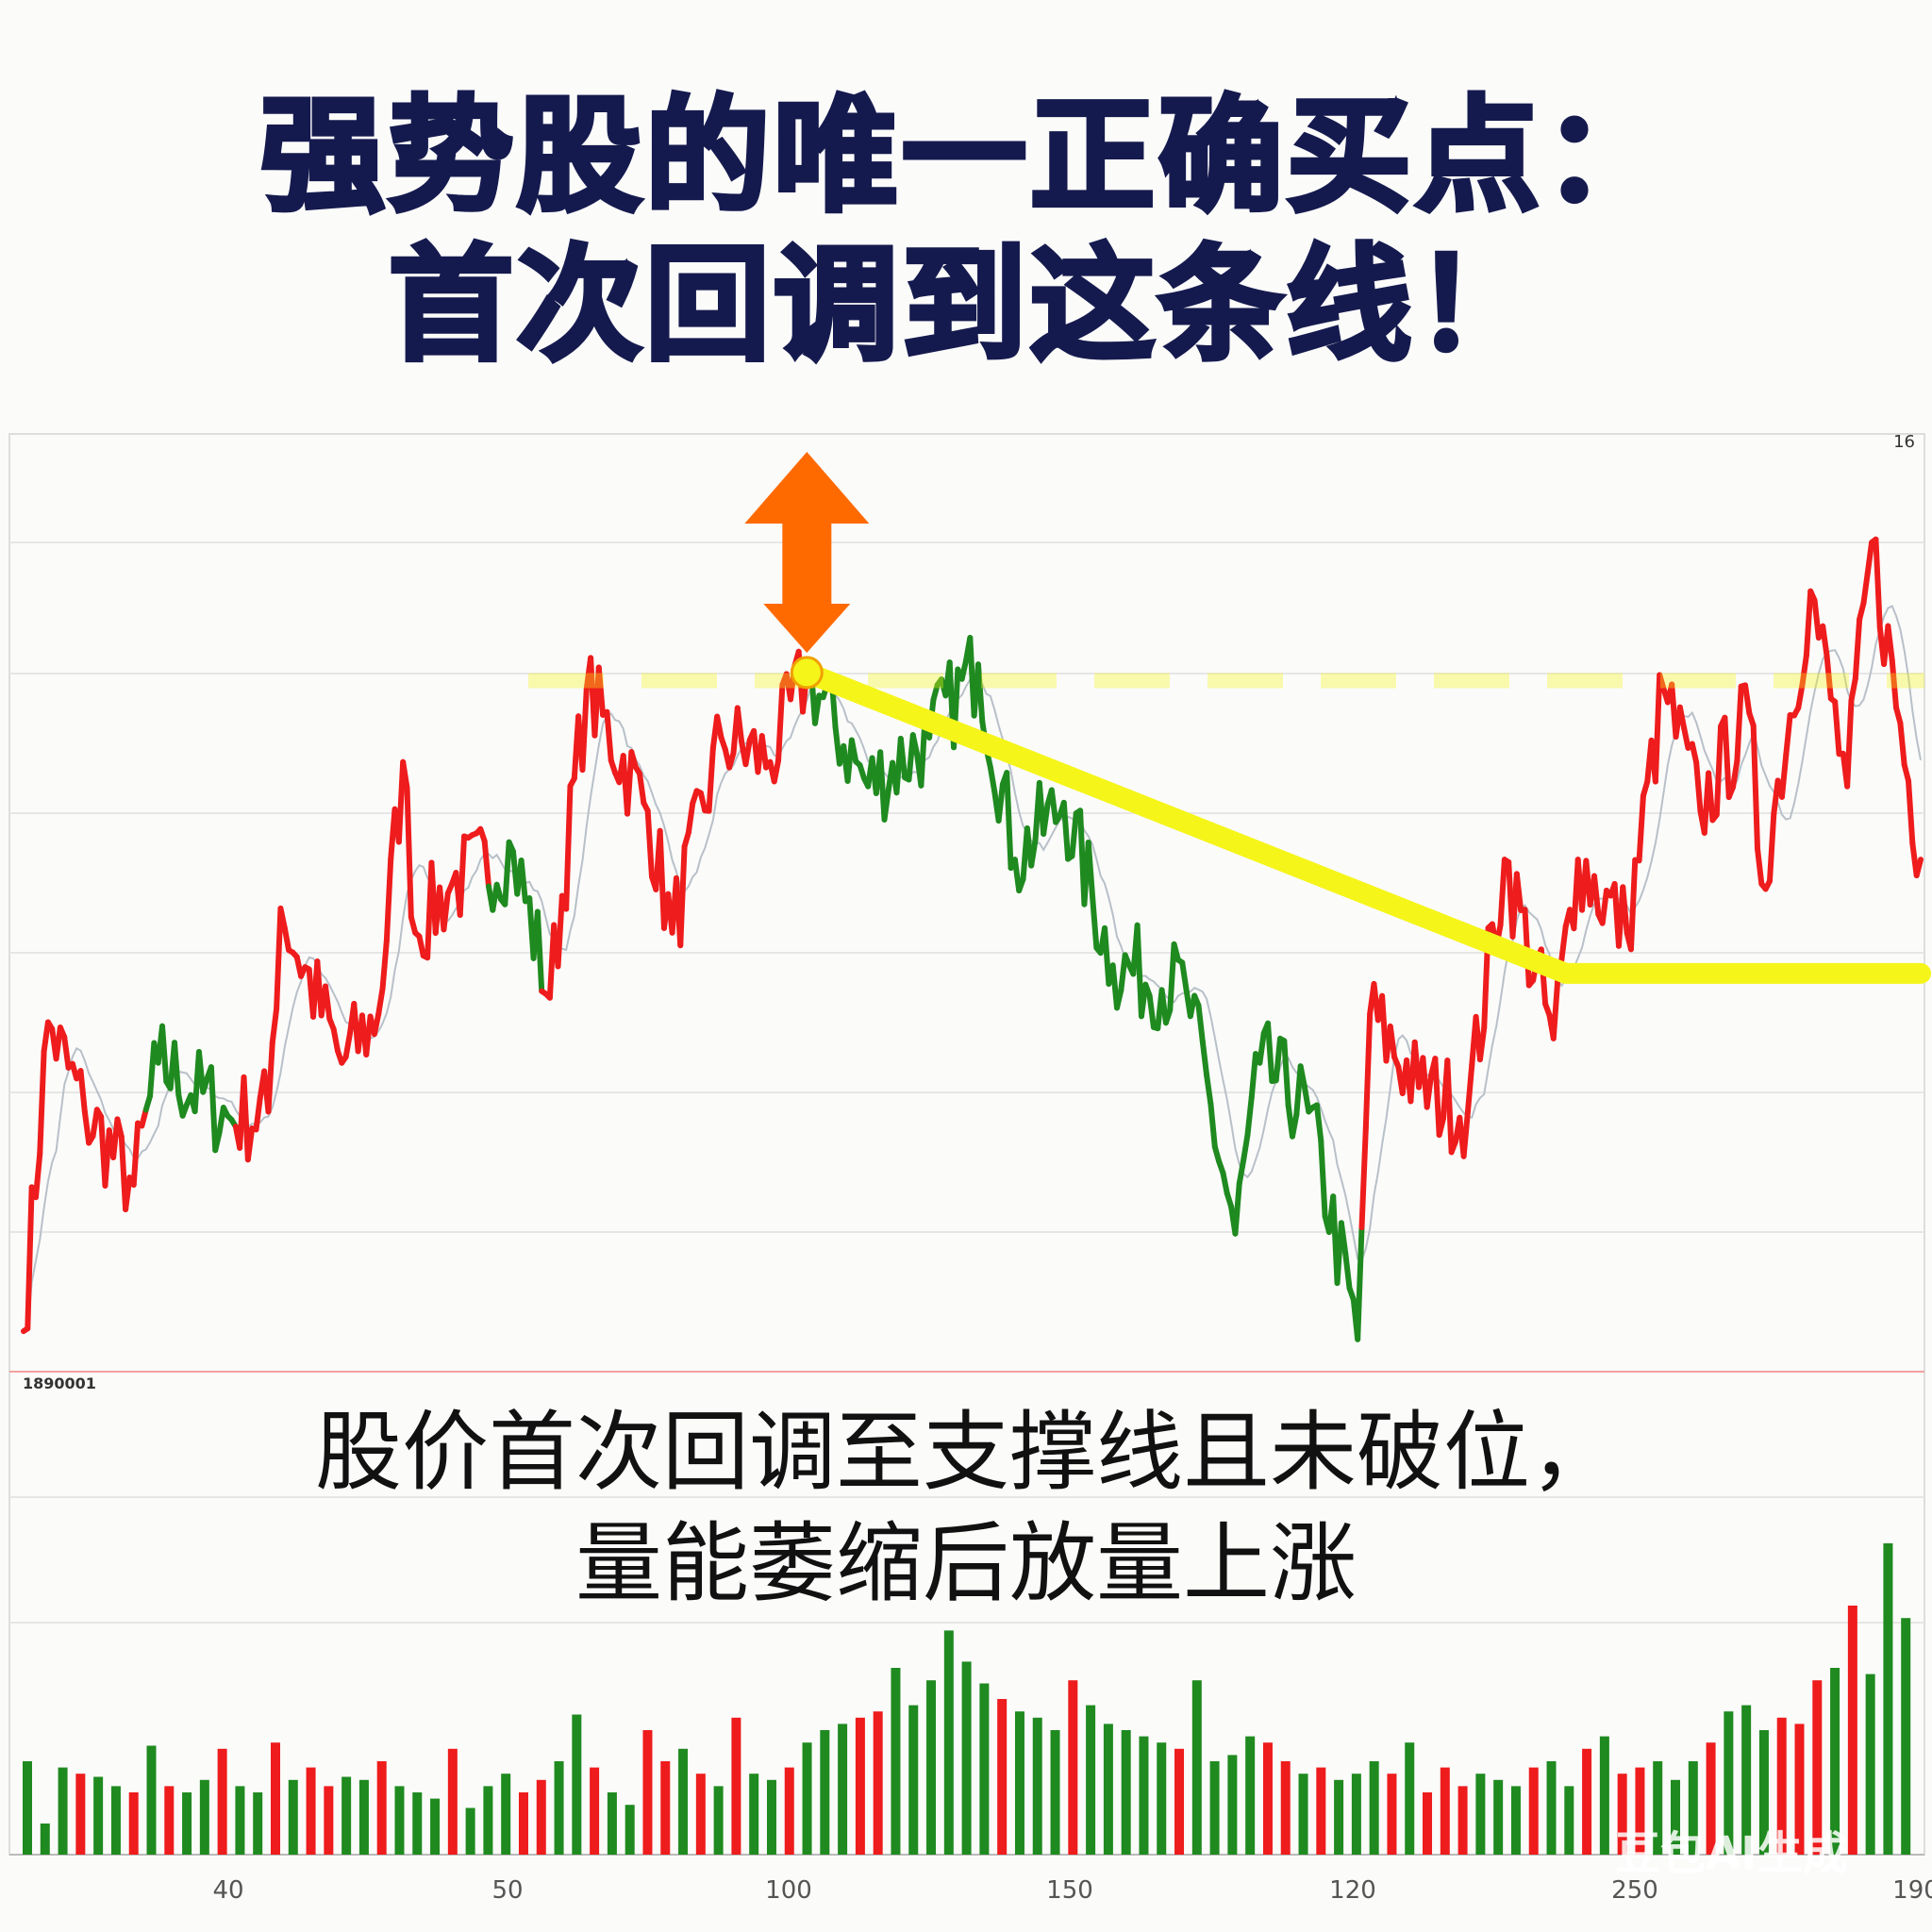  What do you see at coordinates (228, 1890) in the screenshot?
I see `x-tick-label: 40` at bounding box center [228, 1890].